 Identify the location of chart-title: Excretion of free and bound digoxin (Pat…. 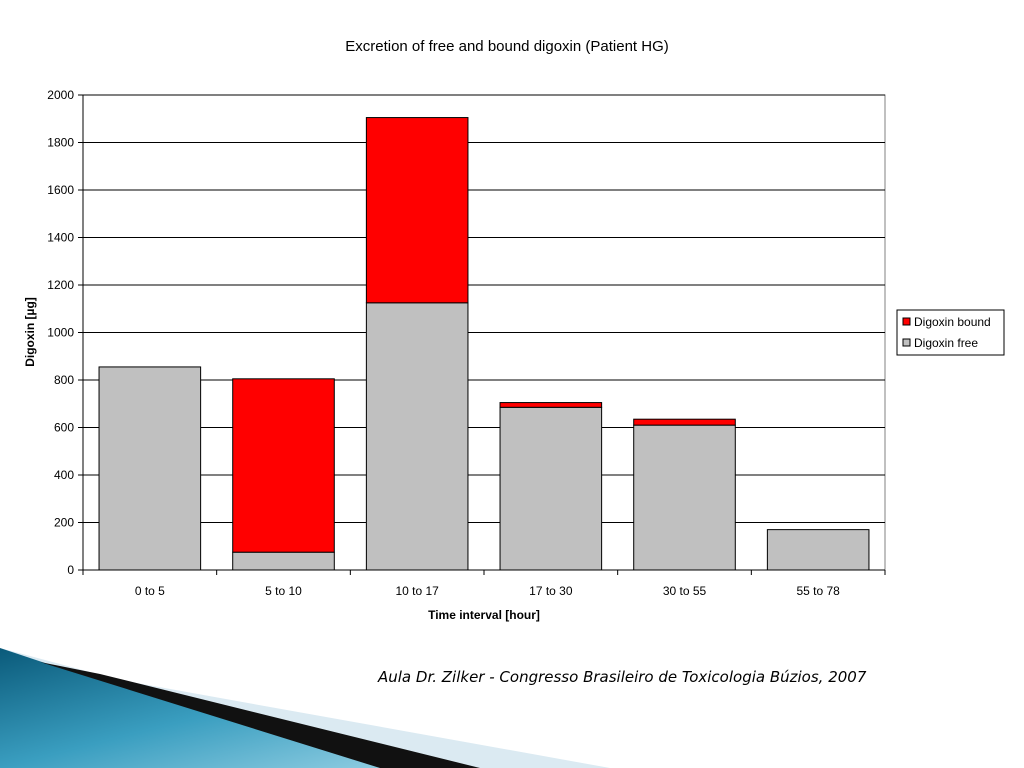
(507, 46).